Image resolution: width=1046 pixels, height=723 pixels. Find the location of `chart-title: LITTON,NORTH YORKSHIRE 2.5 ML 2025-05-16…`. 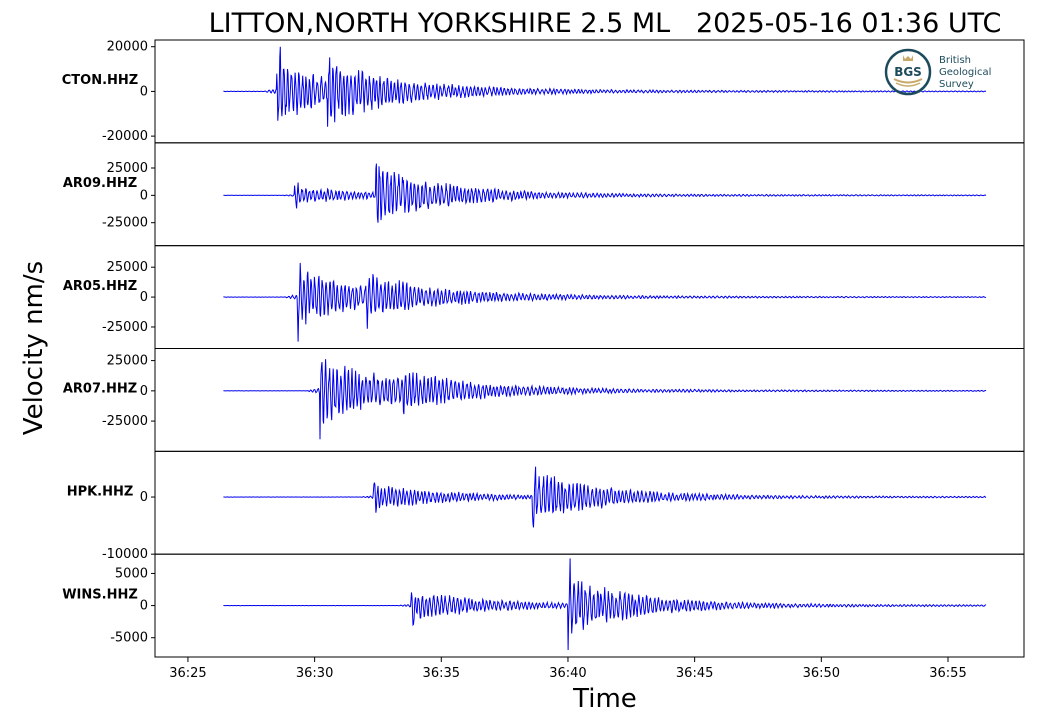

chart-title: LITTON,NORTH YORKSHIRE 2.5 ML 2025-05-16… is located at coordinates (605, 23).